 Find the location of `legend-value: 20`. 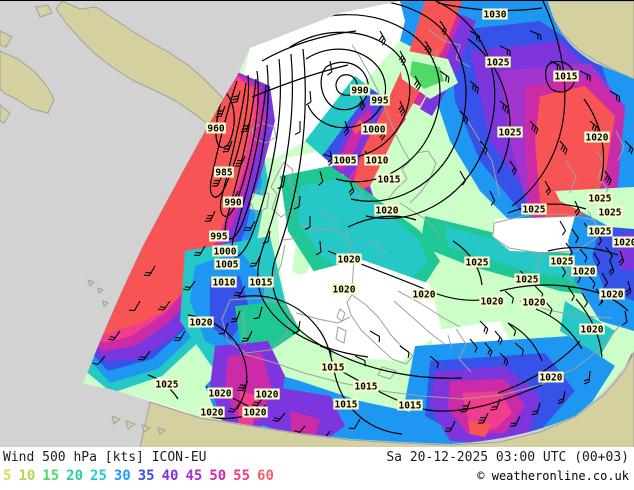

legend-value: 20 is located at coordinates (75, 476).